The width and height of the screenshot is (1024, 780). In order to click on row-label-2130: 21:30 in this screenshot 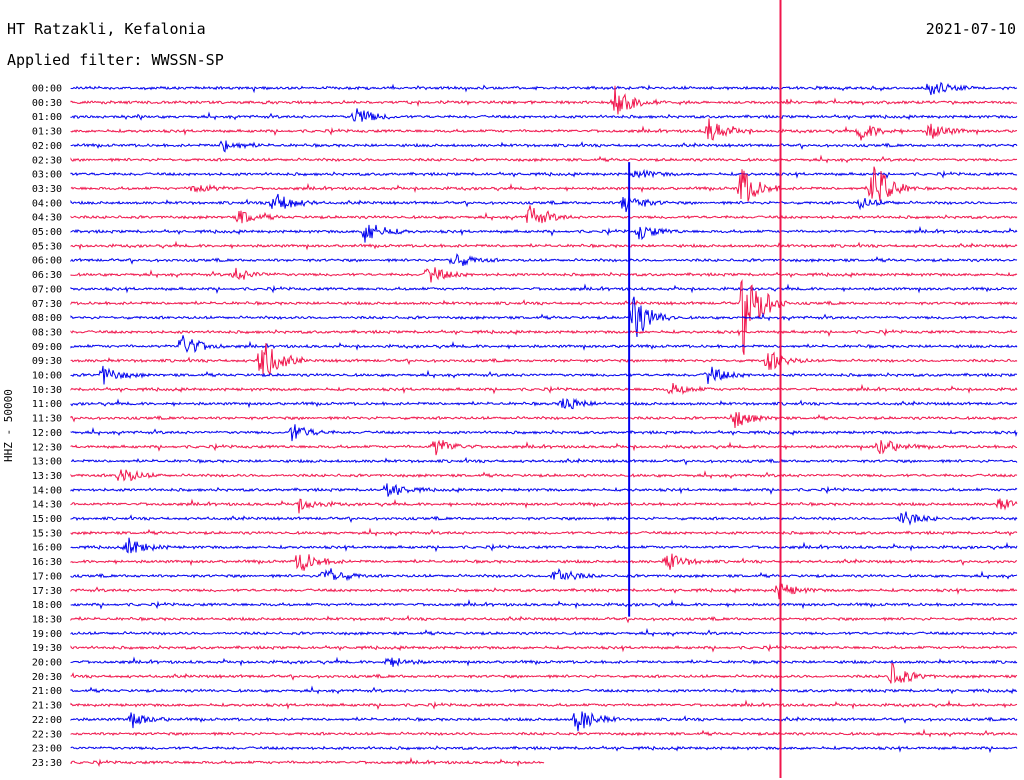, I will do `click(47, 706)`.